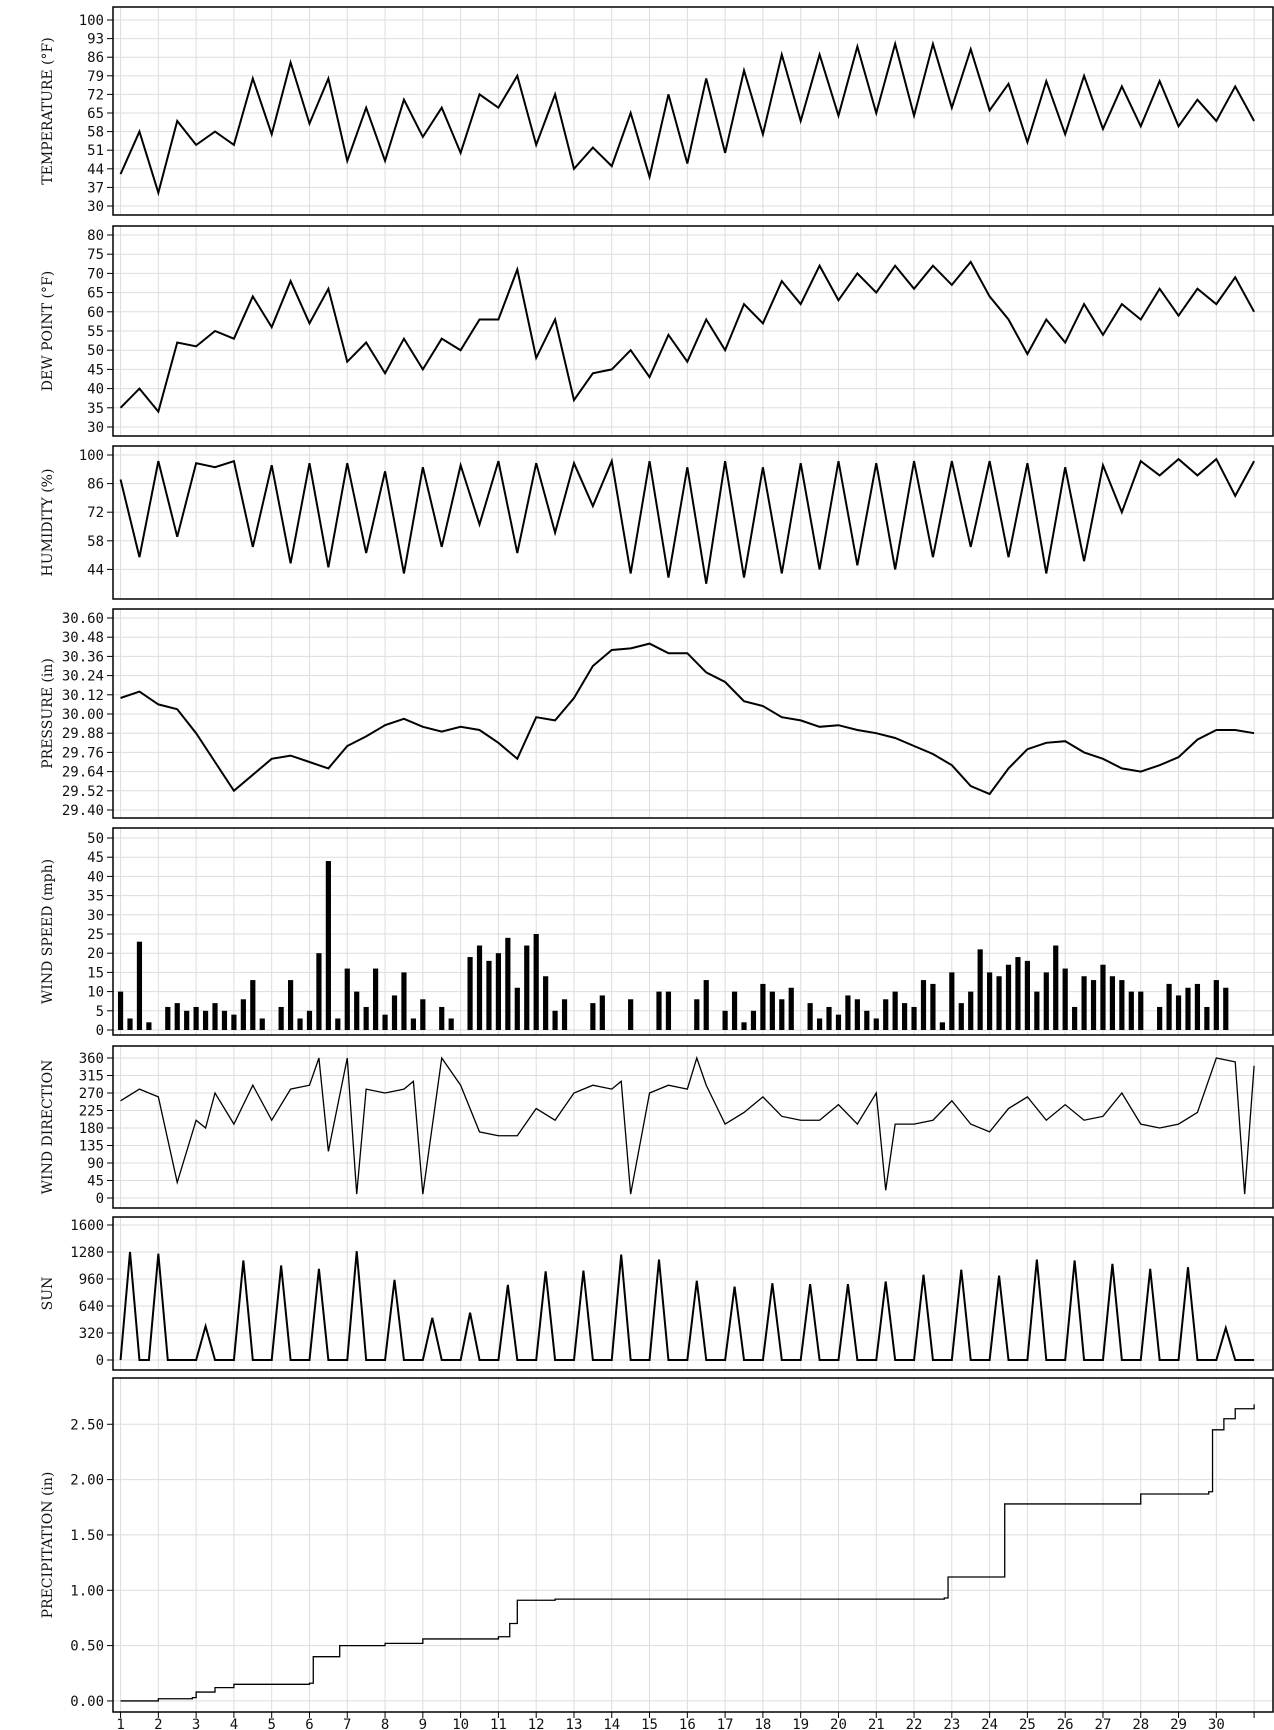  What do you see at coordinates (83, 638) in the screenshot?
I see `y-tick-label: 30.48` at bounding box center [83, 638].